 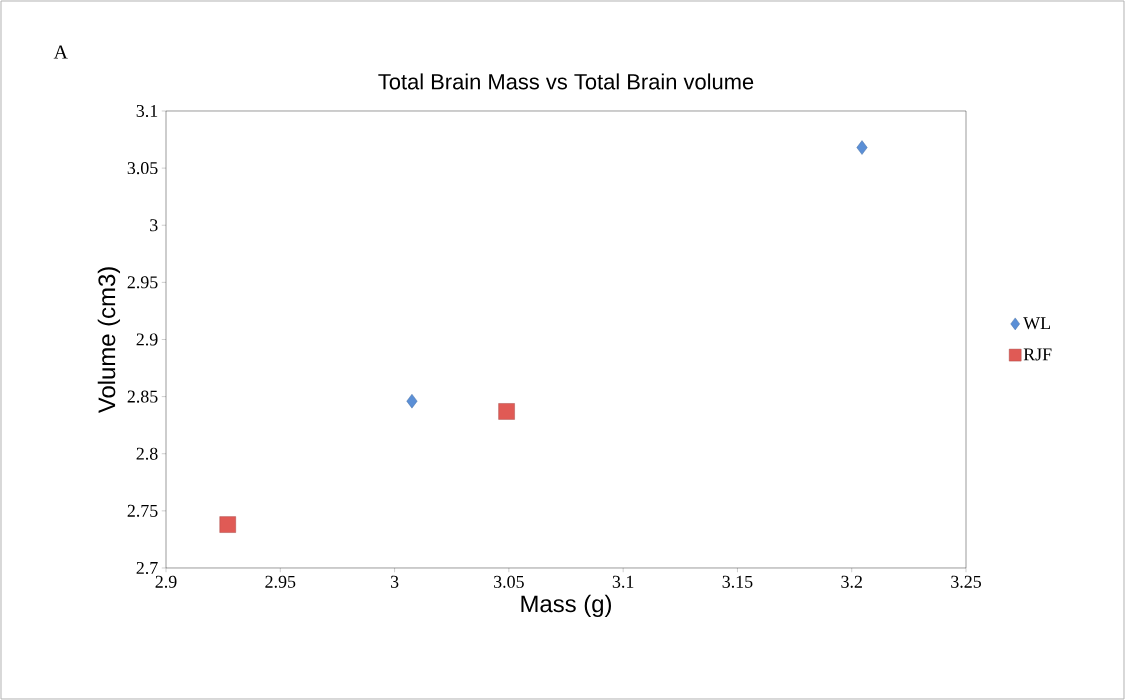 I want to click on y-tick-label: 3, so click(x=154, y=225).